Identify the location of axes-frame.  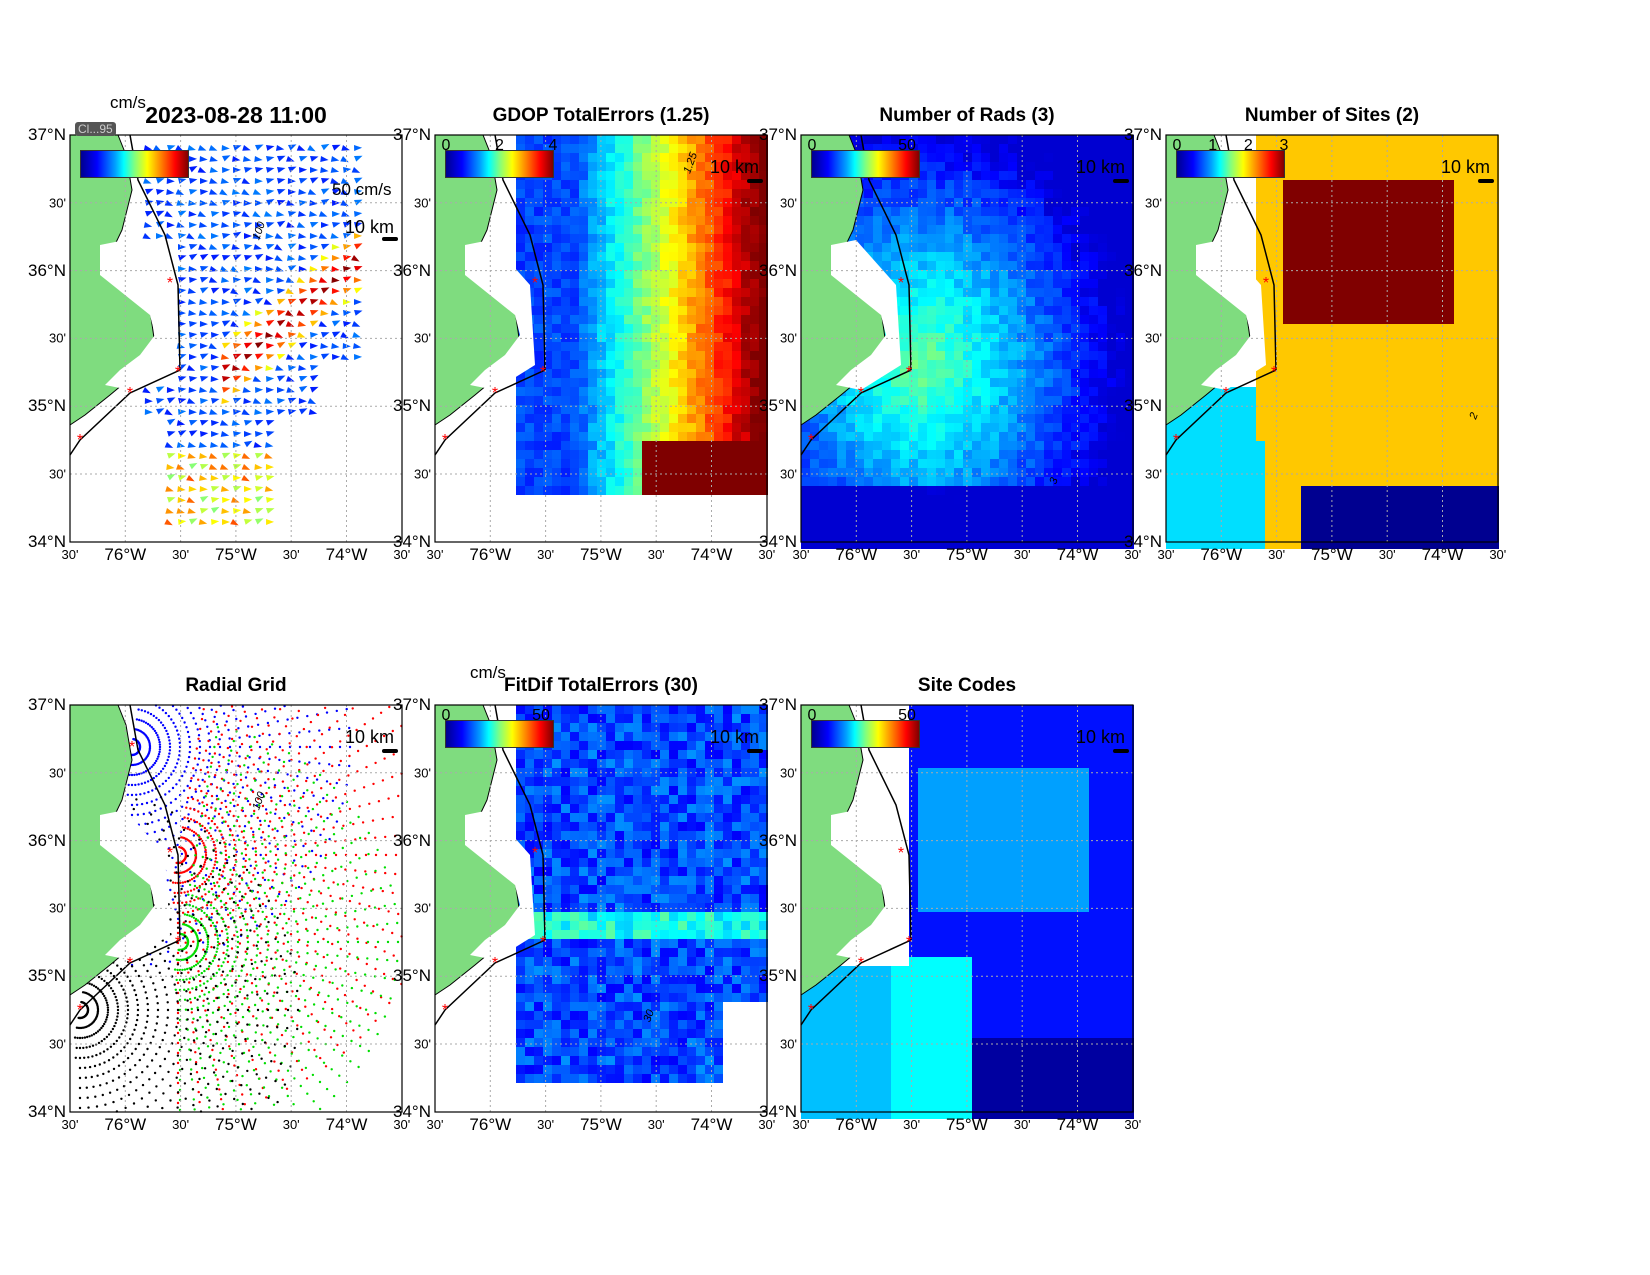
(236, 338).